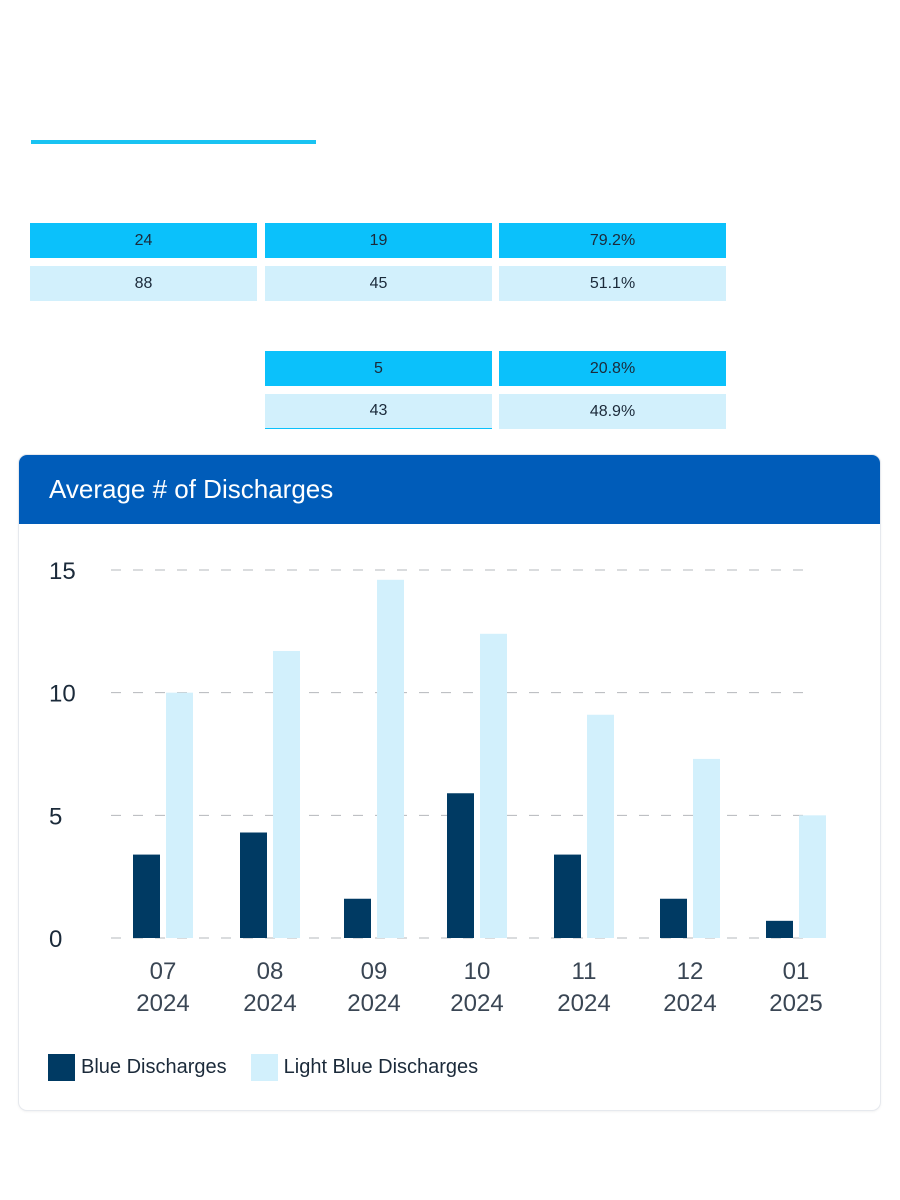  I want to click on y-tick-label: 10, so click(62, 694).